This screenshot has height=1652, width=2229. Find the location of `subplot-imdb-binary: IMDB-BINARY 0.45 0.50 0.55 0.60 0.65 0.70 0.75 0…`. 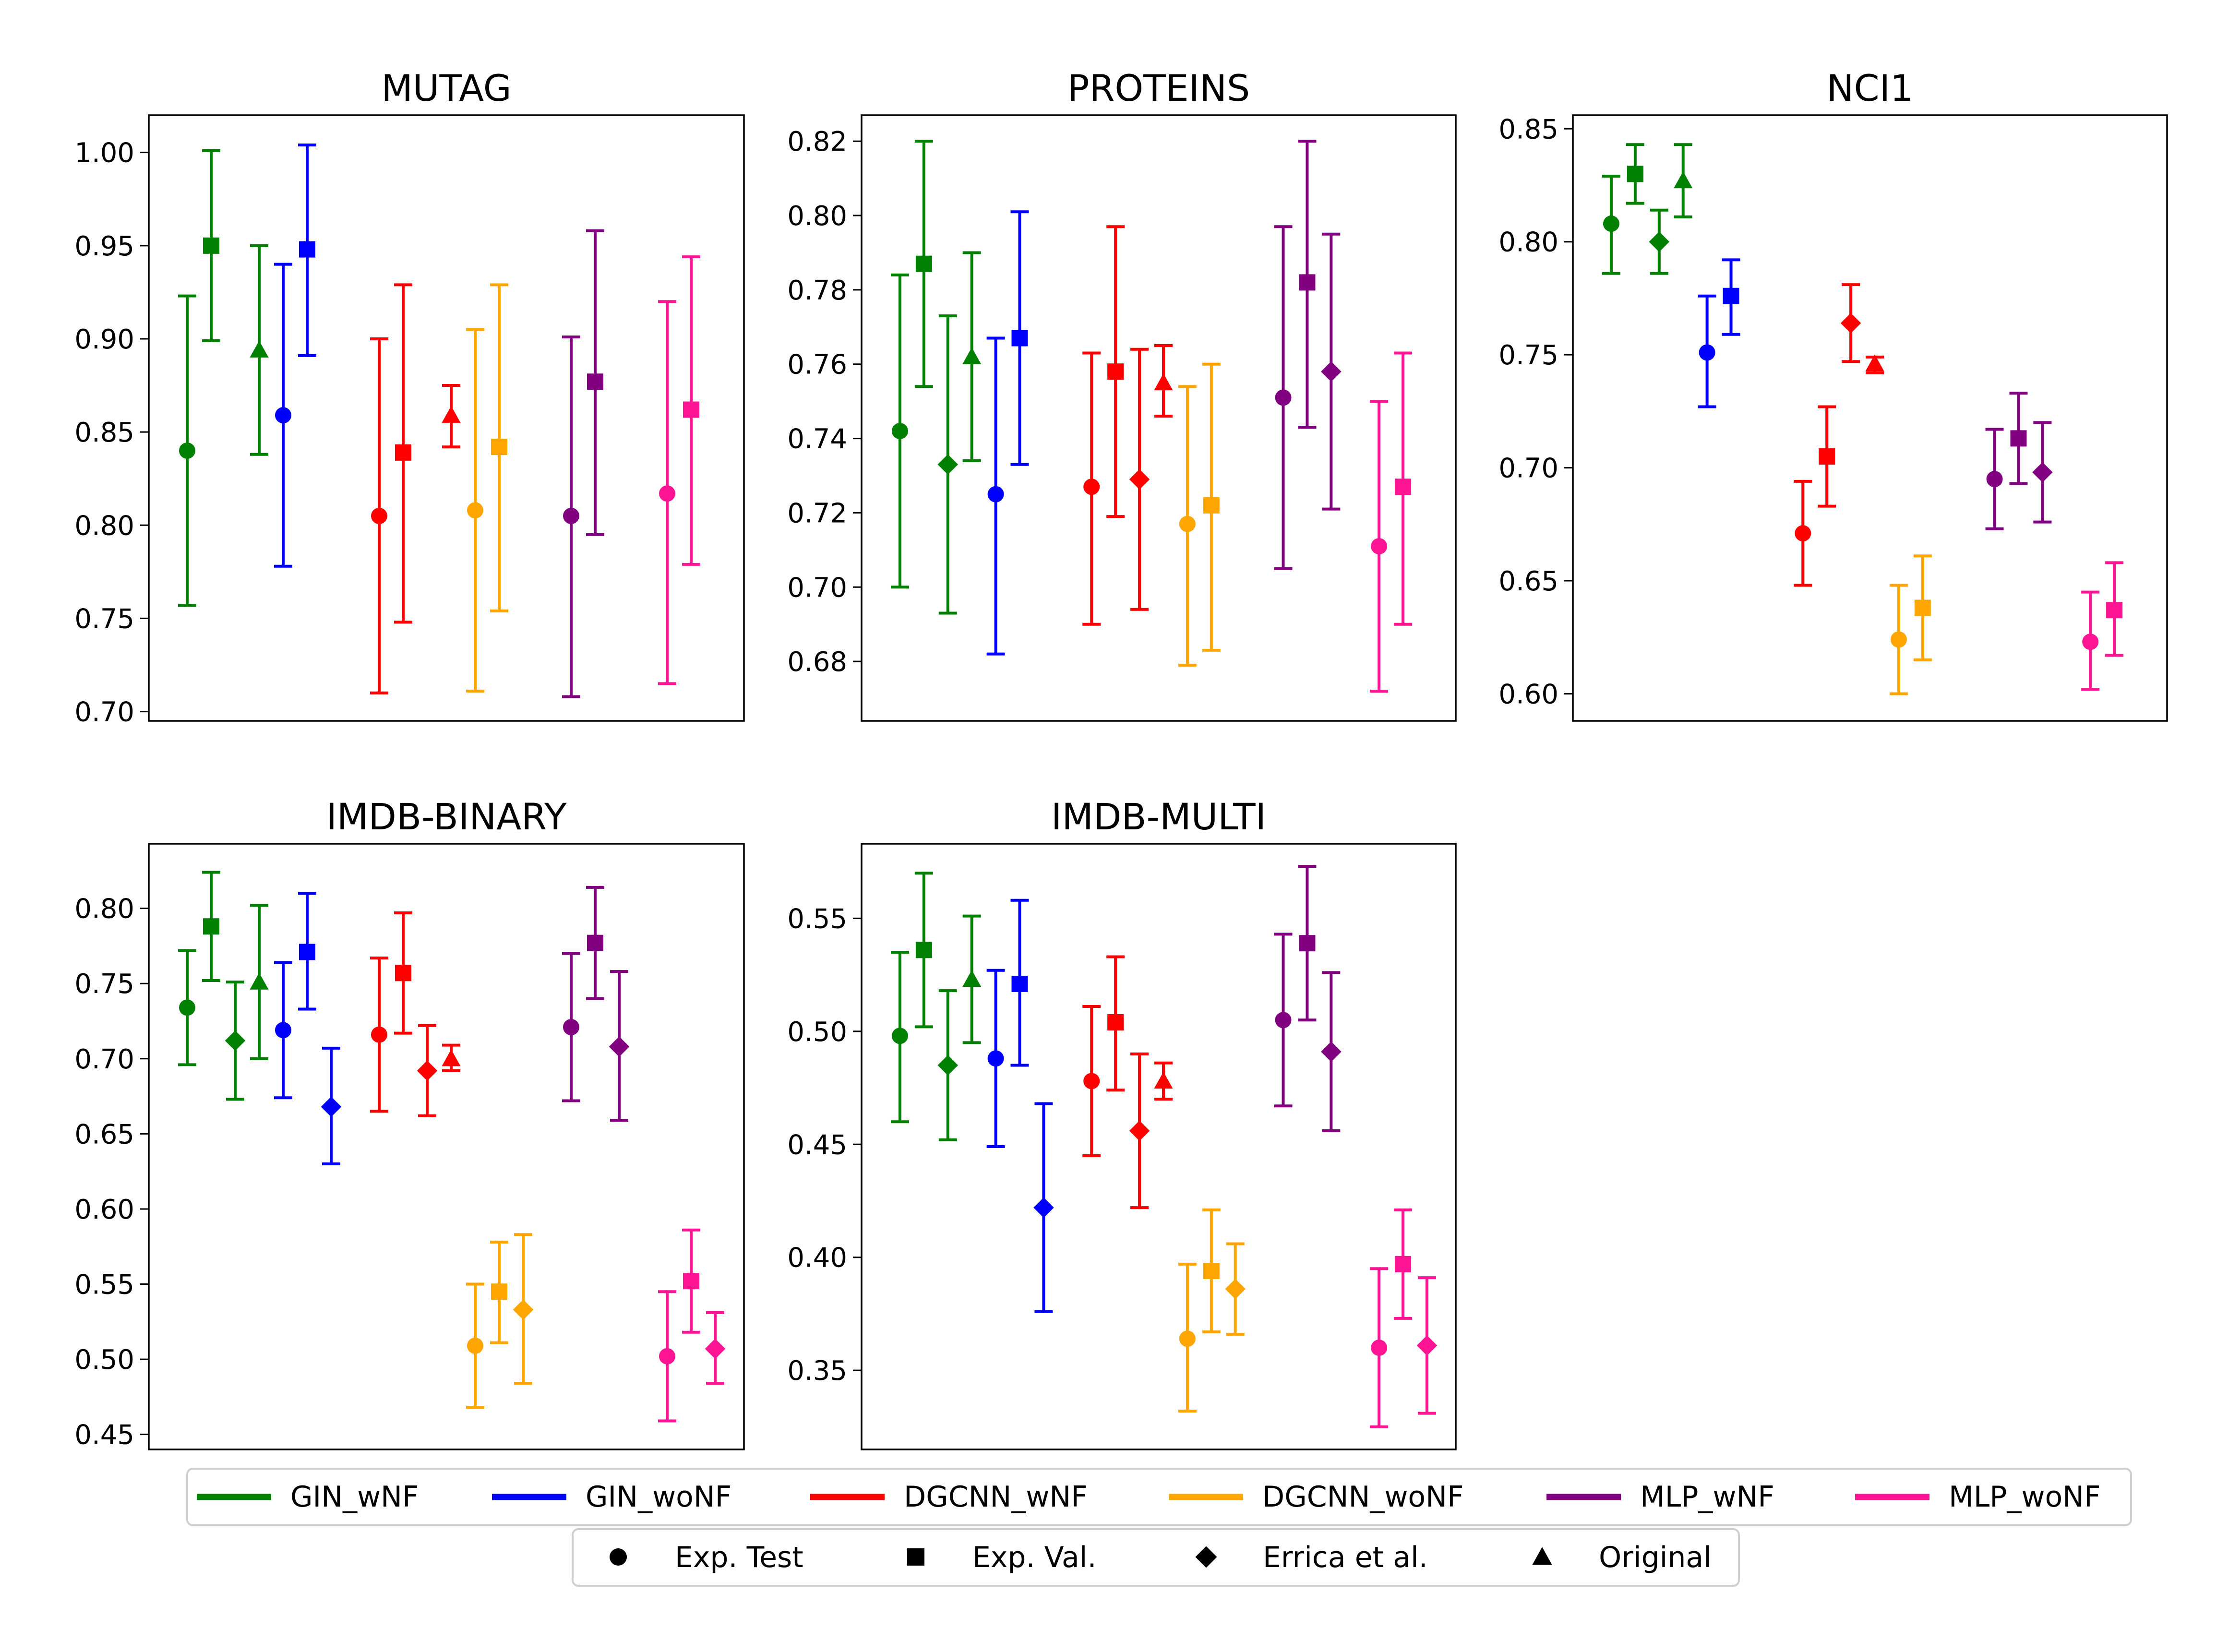

subplot-imdb-binary: IMDB-BINARY 0.45 0.50 0.55 0.60 0.65 0.70 0.75 0… is located at coordinates (409, 1123).